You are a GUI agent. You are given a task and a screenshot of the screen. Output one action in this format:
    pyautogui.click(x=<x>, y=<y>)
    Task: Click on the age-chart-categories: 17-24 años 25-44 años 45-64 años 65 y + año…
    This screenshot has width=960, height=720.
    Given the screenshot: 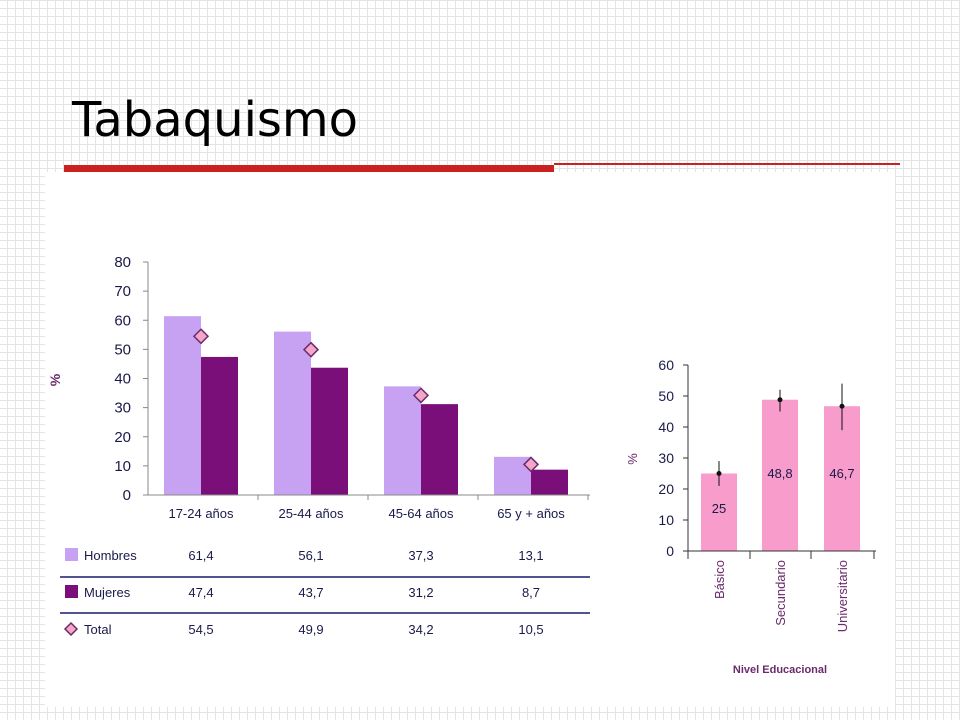 What is the action you would take?
    pyautogui.click(x=378, y=508)
    